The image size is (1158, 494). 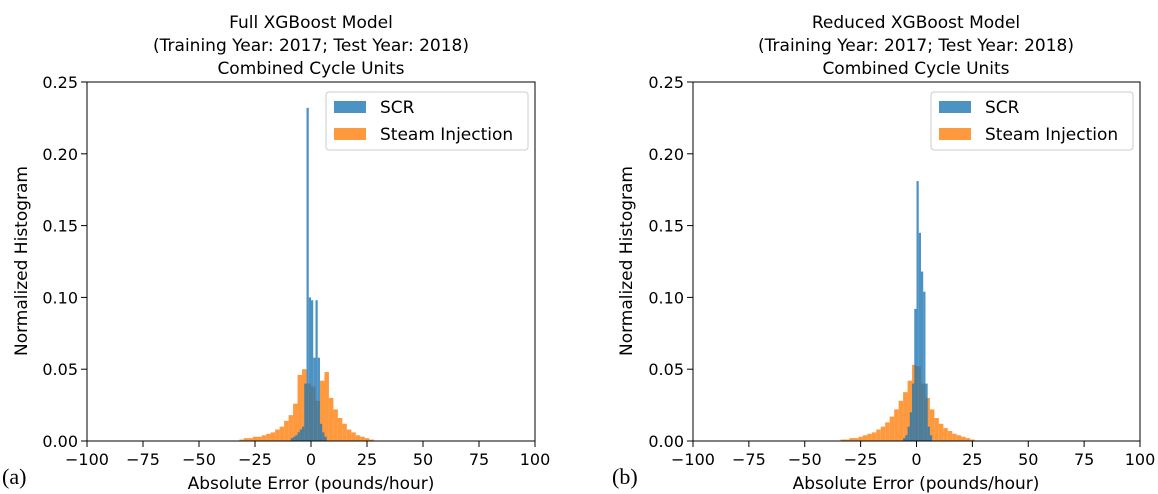 What do you see at coordinates (861, 459) in the screenshot?
I see `x-tick-label: −25` at bounding box center [861, 459].